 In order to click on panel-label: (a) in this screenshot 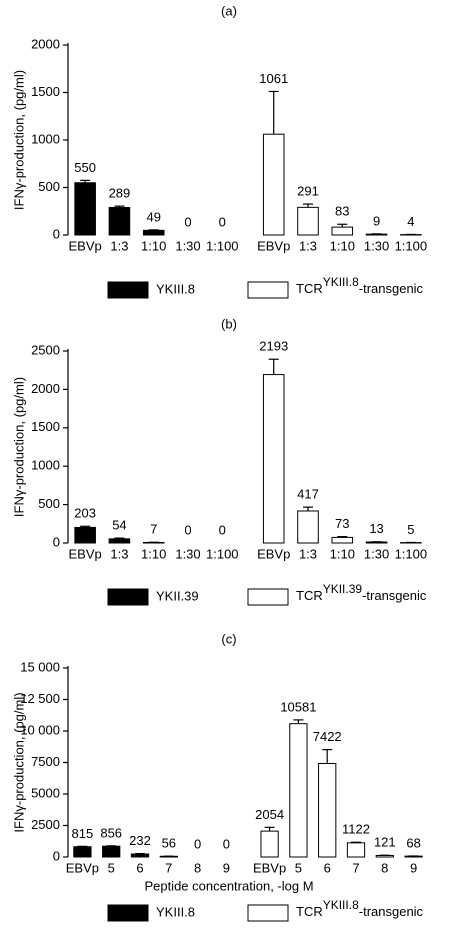, I will do `click(229, 10)`.